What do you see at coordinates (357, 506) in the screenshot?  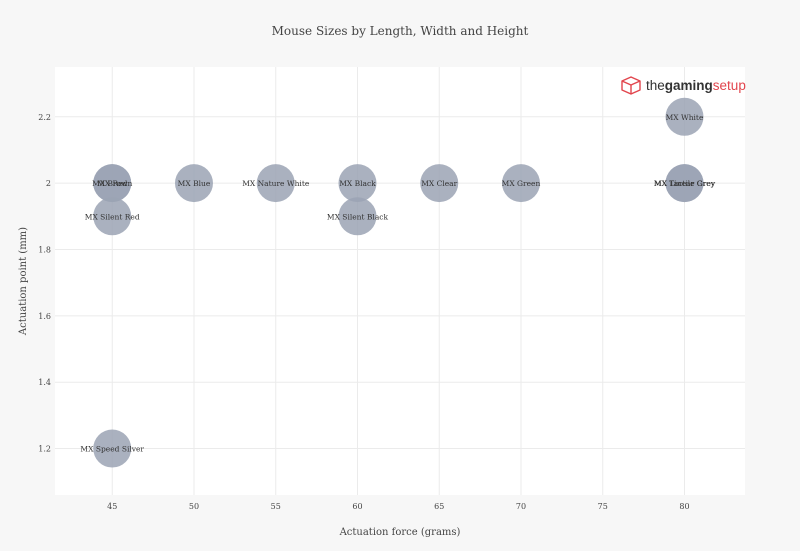 I see `x-tick-label: 60` at bounding box center [357, 506].